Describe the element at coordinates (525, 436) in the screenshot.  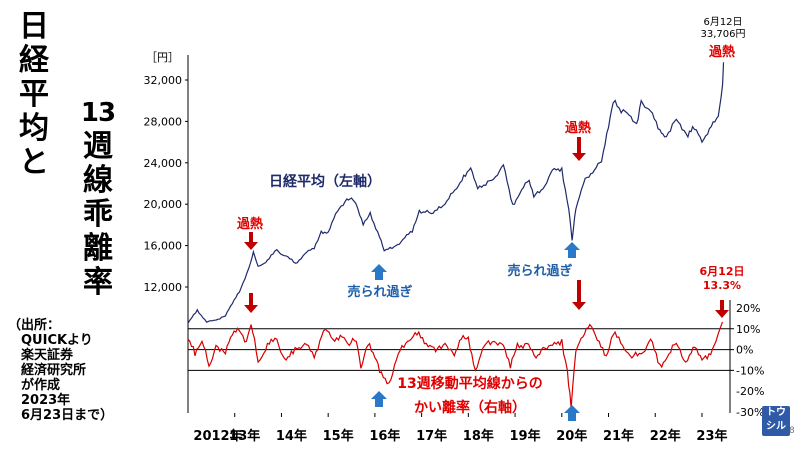
I see `x-tick-label: 19年` at that location.